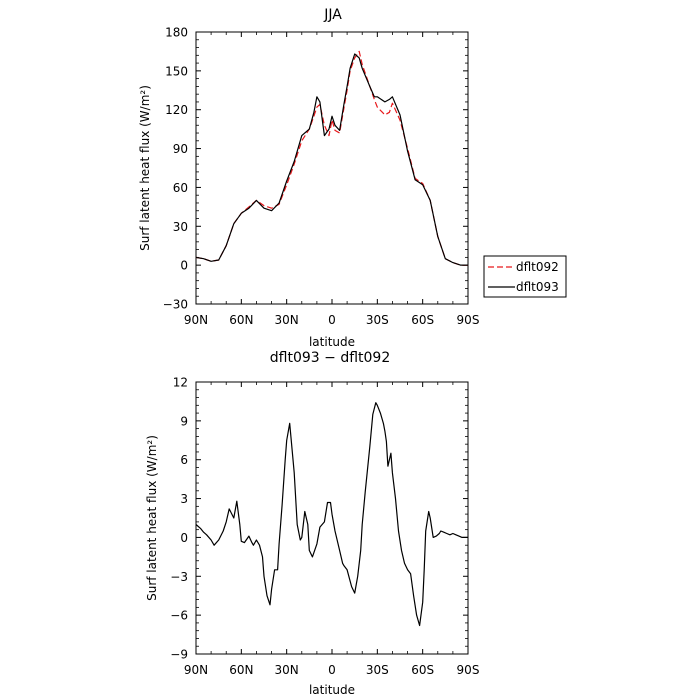  Describe the element at coordinates (184, 499) in the screenshot. I see `y-tick-label: 3` at that location.